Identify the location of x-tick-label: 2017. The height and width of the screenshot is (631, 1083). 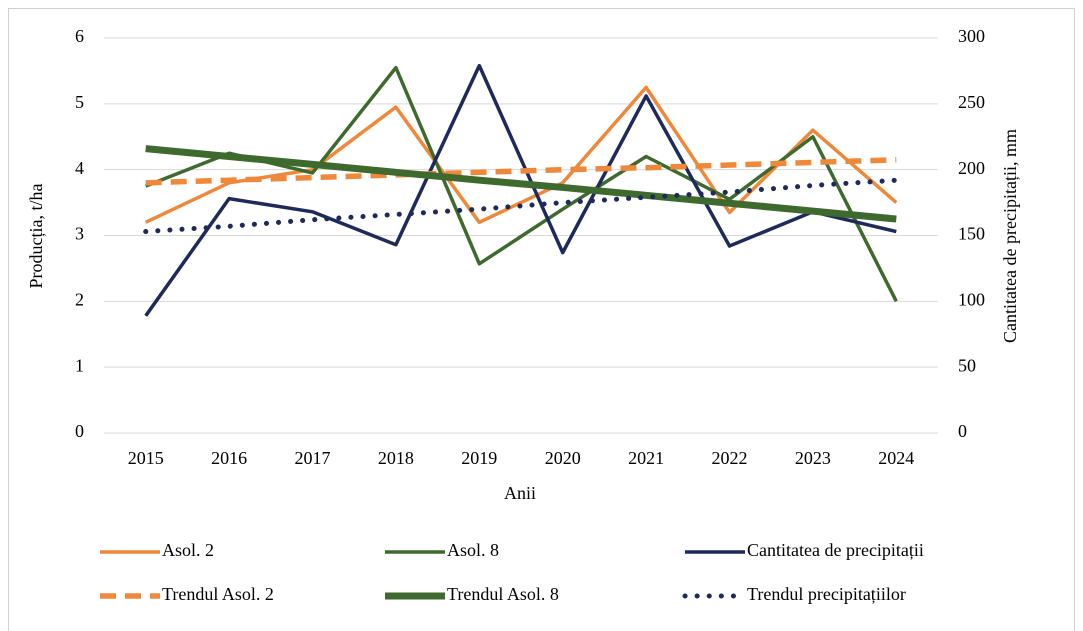
(313, 458).